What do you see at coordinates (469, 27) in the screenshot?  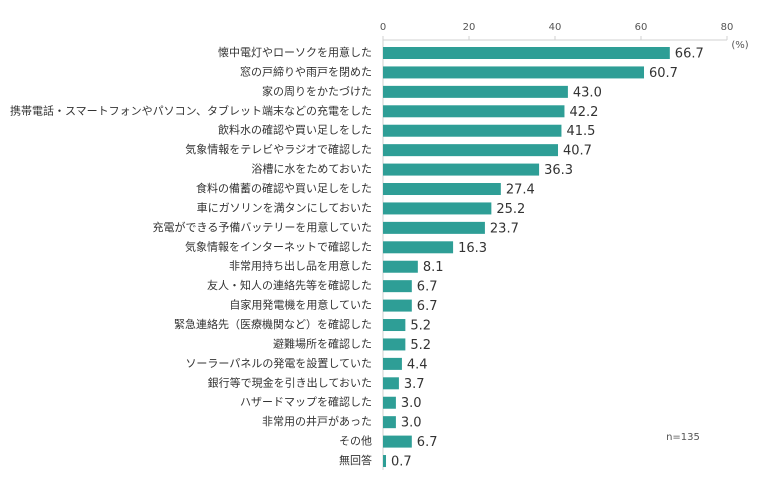 I see `x-tick-label: 20` at bounding box center [469, 27].